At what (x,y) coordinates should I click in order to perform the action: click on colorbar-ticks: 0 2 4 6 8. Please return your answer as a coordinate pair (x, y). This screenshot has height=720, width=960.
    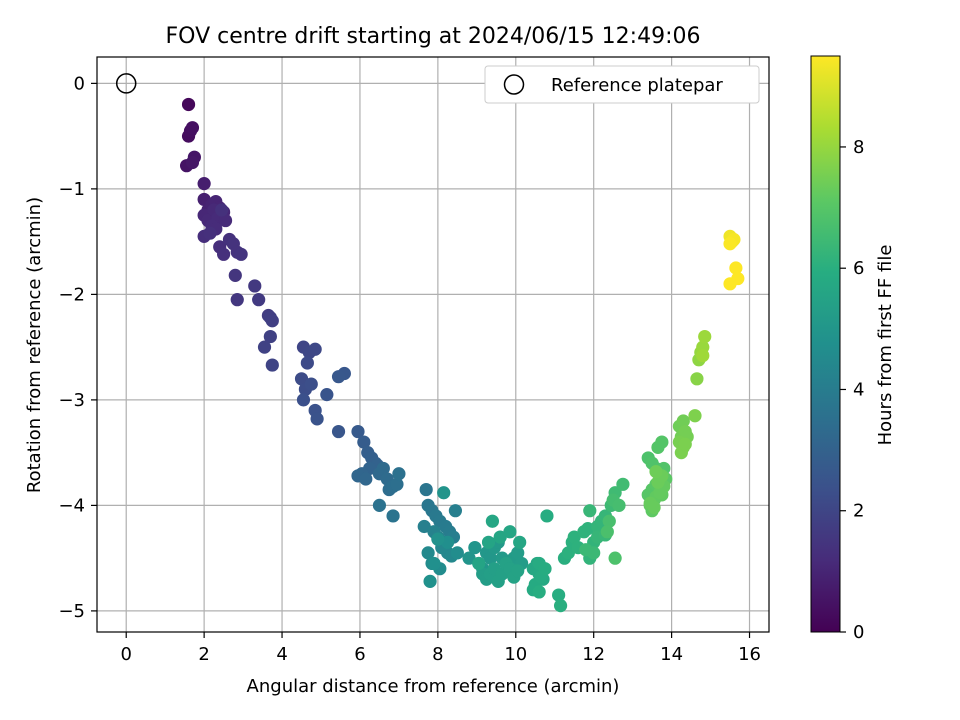
    Looking at the image, I should click on (852, 390).